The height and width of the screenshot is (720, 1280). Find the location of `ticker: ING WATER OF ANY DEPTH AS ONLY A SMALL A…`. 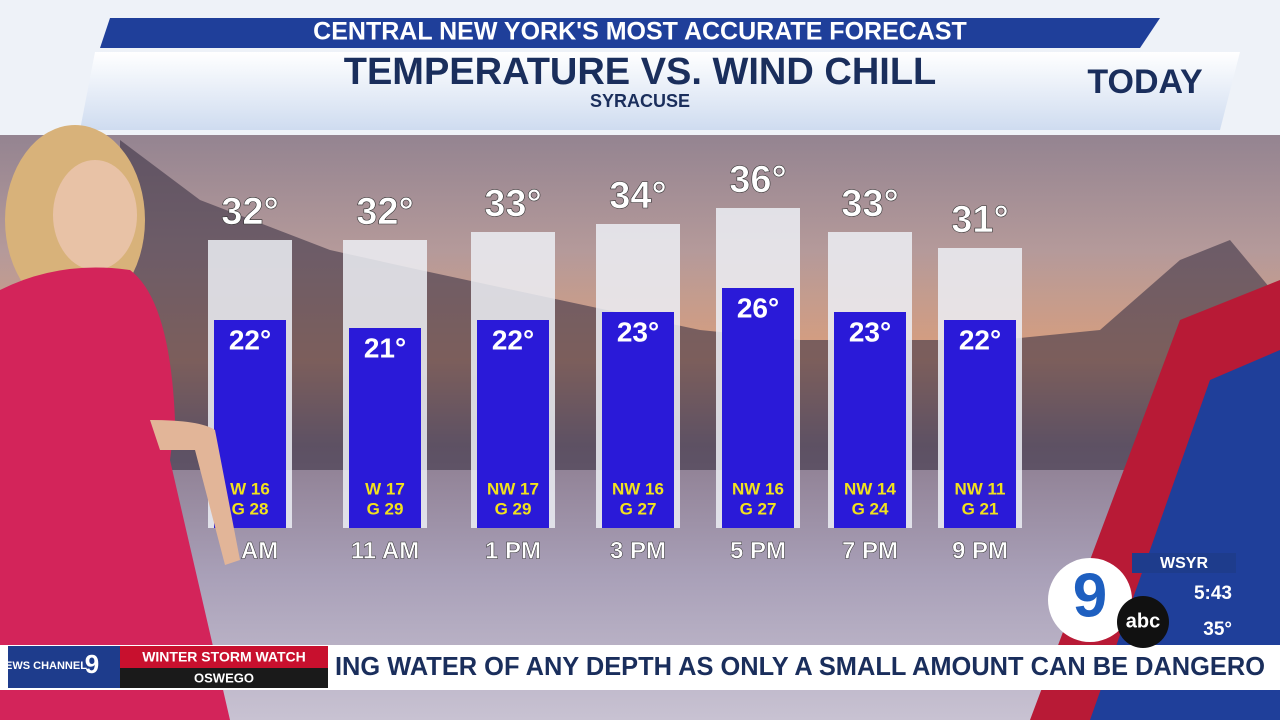

ticker: ING WATER OF ANY DEPTH AS ONLY A SMALL A… is located at coordinates (800, 666).